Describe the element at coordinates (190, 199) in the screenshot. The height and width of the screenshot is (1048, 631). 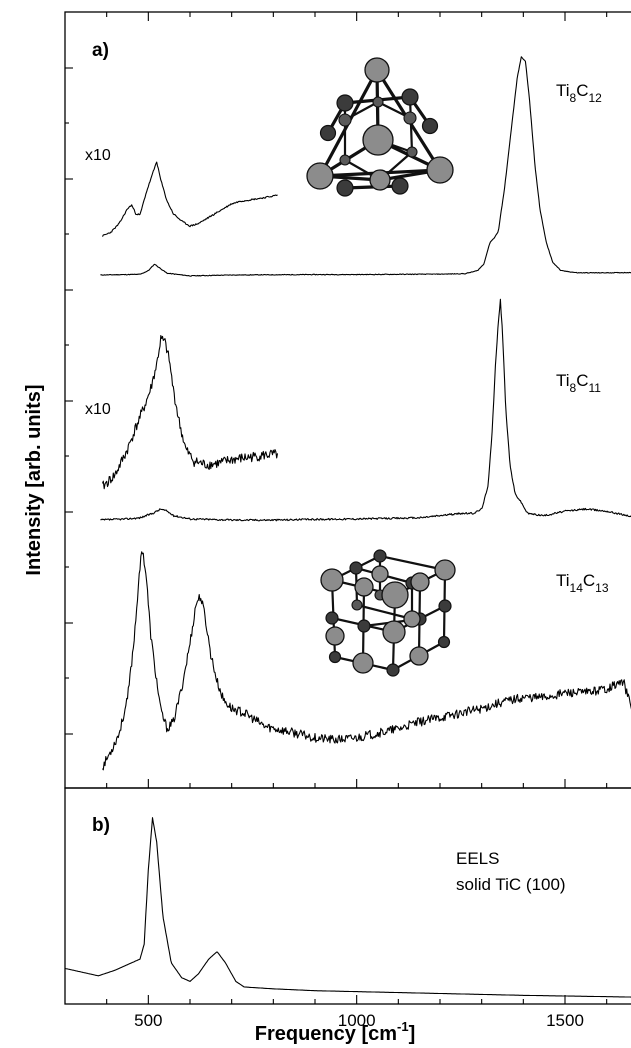
I see `spectrum-ti8c12-x10` at that location.